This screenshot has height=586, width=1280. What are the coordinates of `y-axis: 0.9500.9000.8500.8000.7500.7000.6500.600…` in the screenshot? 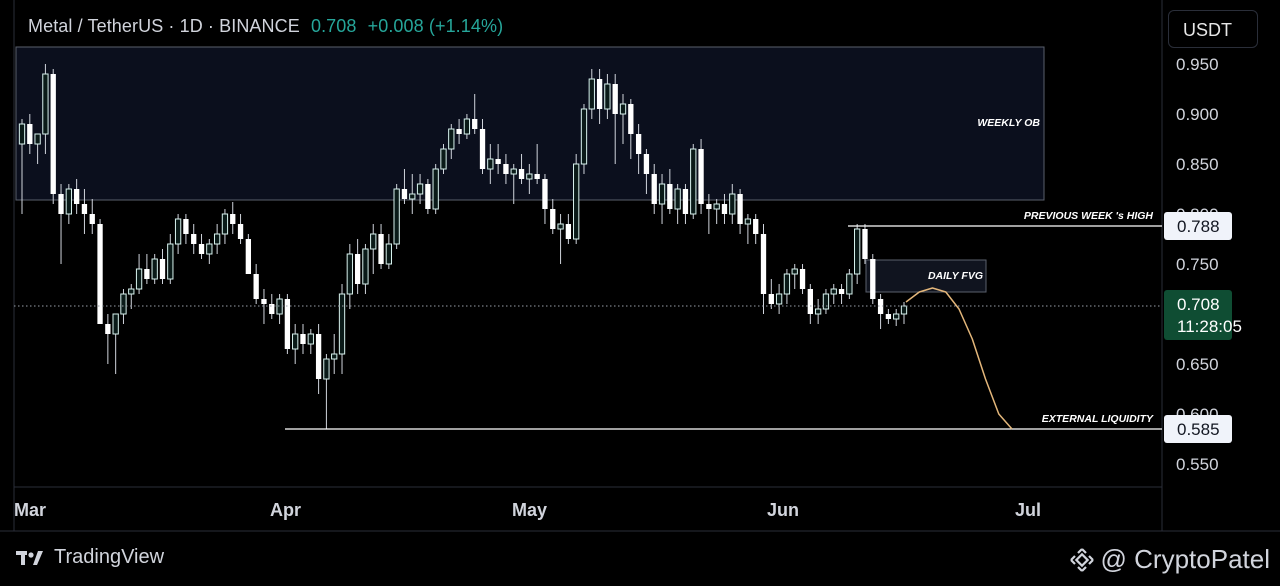 It's located at (1197, 264).